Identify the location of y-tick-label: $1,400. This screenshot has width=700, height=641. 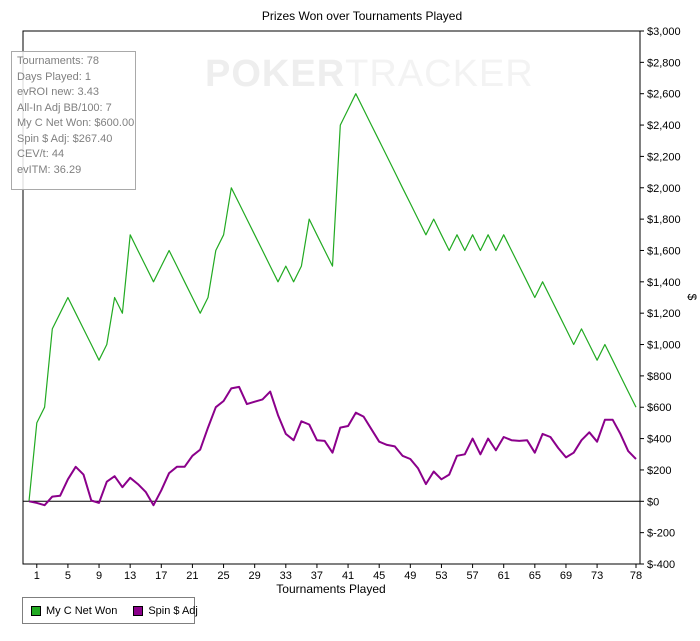
(664, 283).